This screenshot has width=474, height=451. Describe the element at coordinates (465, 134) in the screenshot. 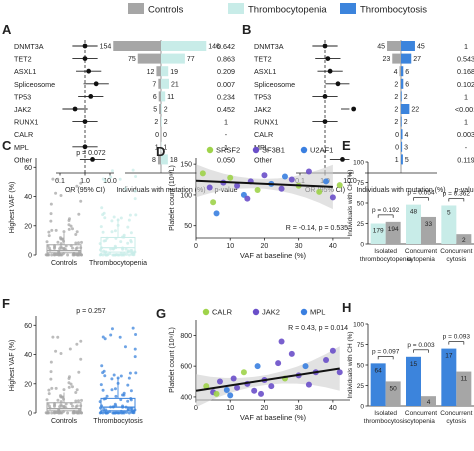

I see `p-value-text: 0.003` at that location.